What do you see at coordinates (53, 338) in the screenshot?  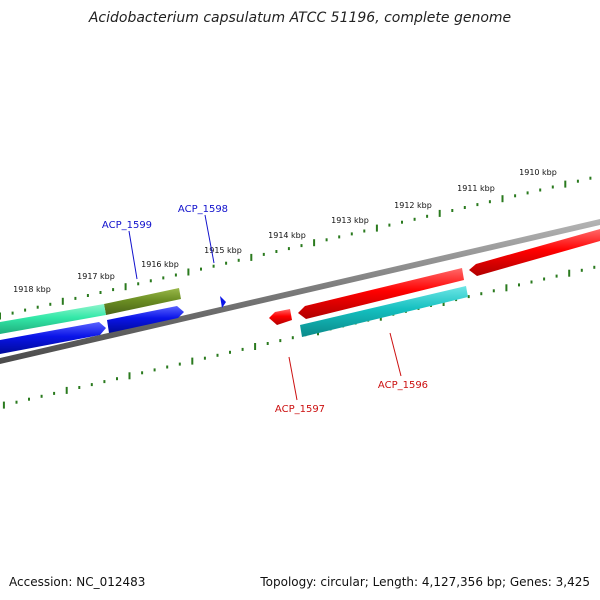 I see `gene-blue-left` at bounding box center [53, 338].